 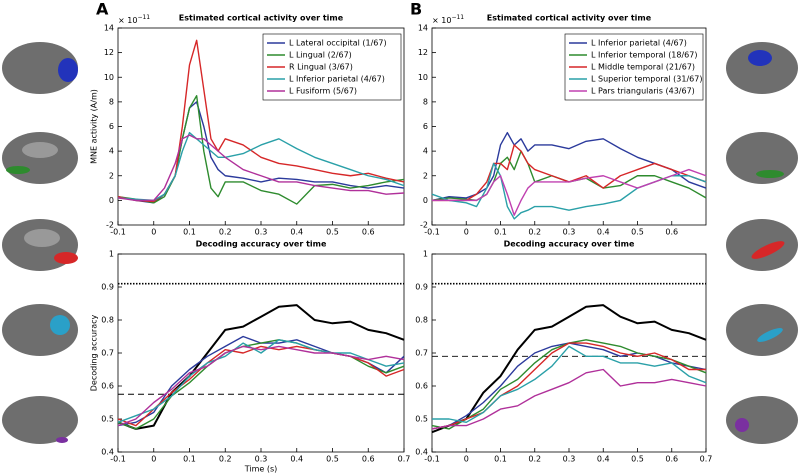 I want to click on y-tick-label: 0.5, so click(x=421, y=419).